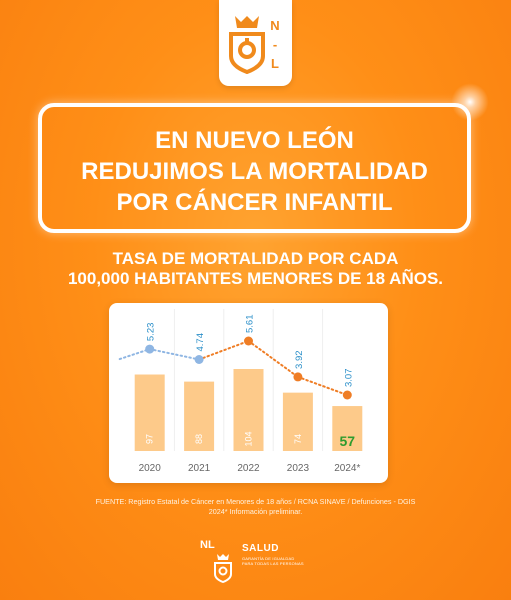  What do you see at coordinates (275, 25) in the screenshot?
I see `badge-letter-n: N` at bounding box center [275, 25].